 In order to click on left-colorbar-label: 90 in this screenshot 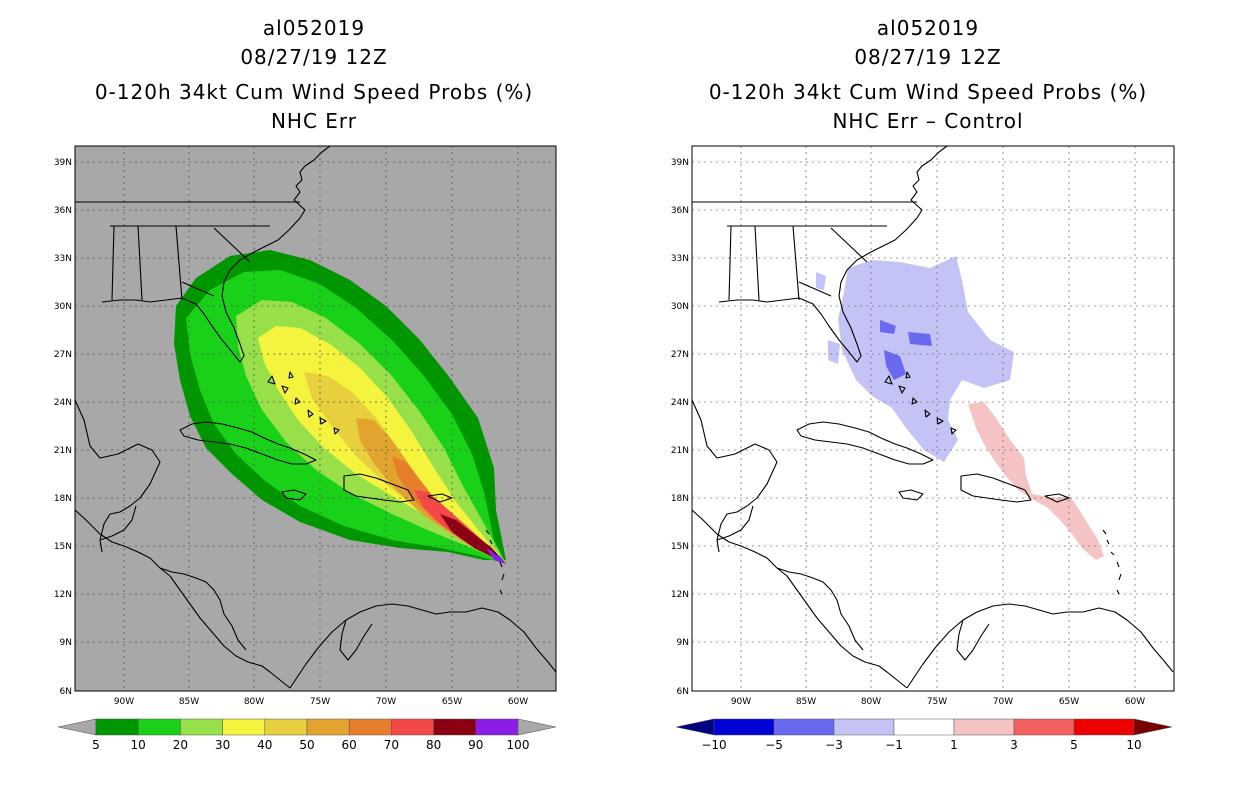, I will do `click(475, 745)`.